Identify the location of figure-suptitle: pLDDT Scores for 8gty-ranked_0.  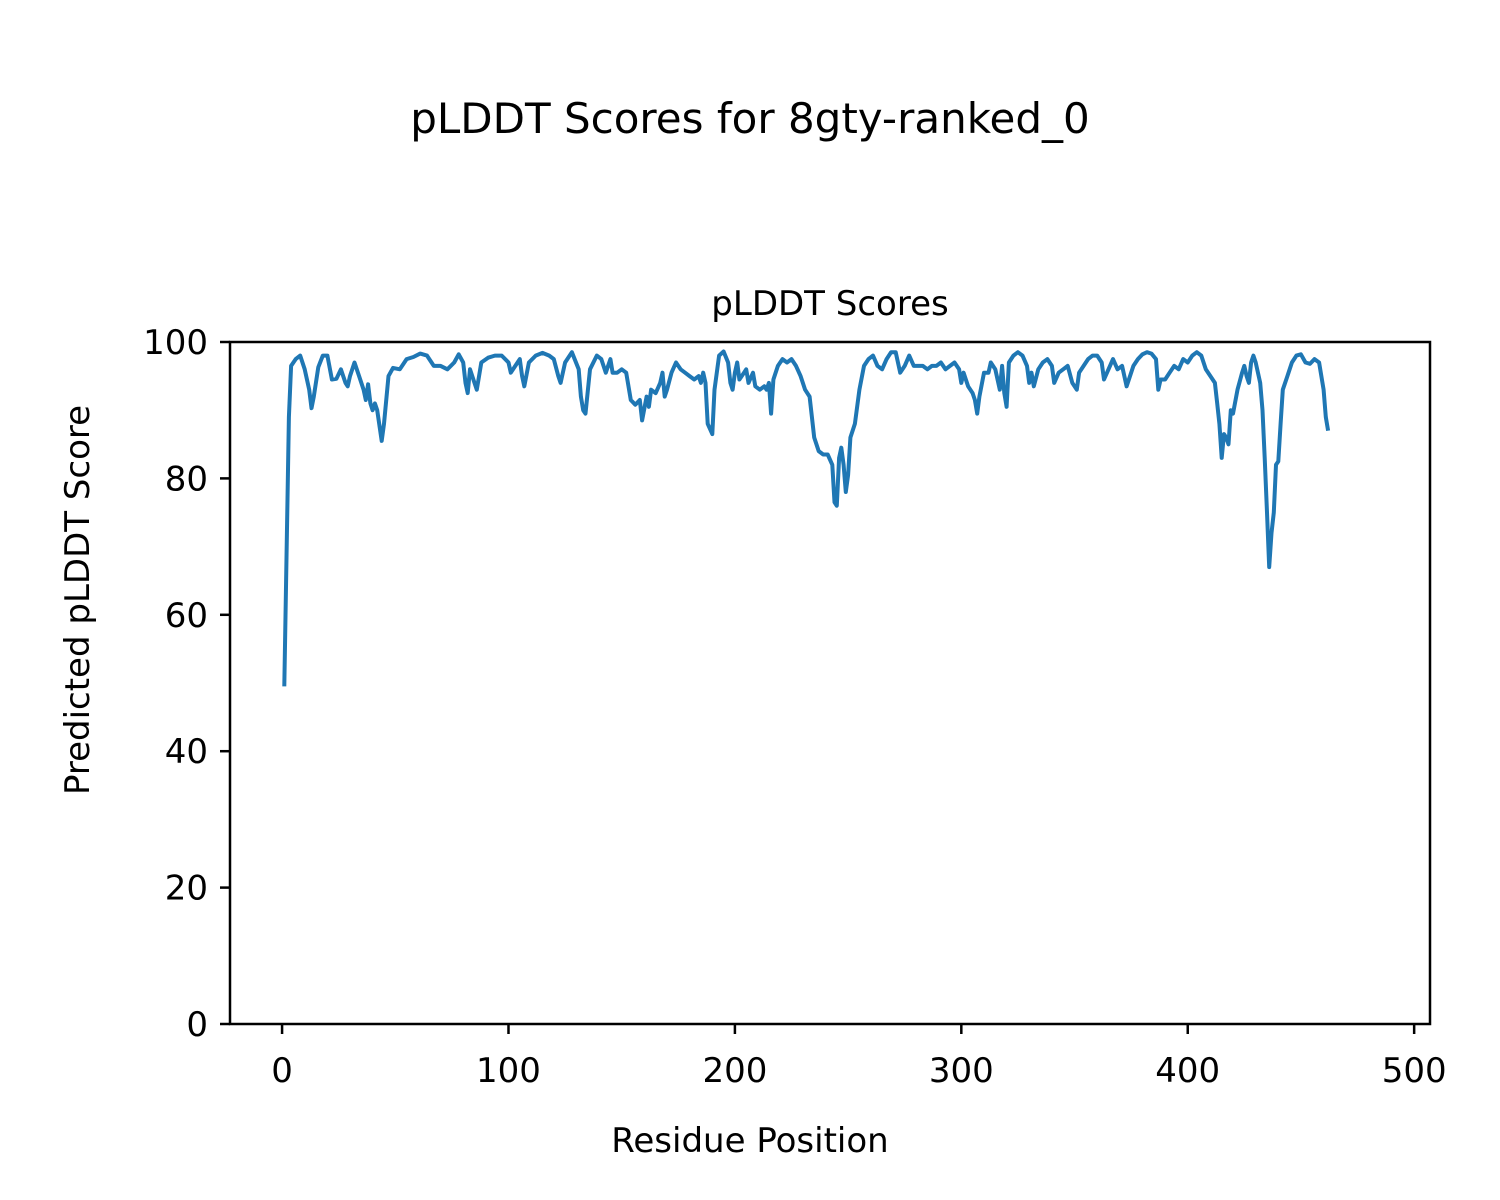
(750, 118).